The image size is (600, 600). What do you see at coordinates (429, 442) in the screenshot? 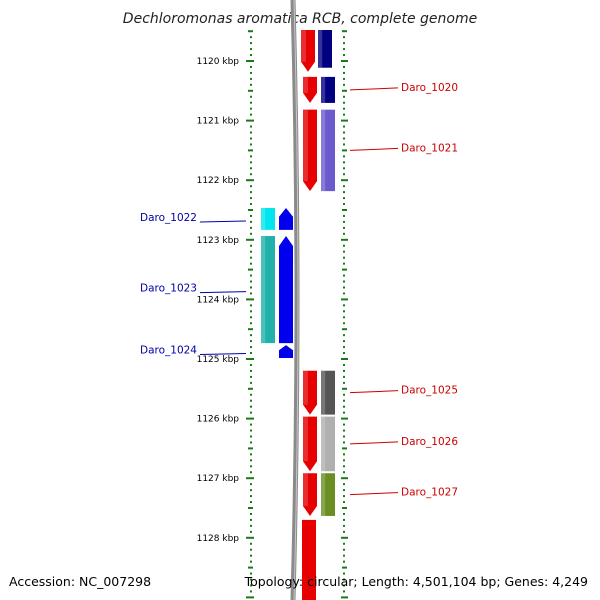
I see `gene-label: Daro_1026` at bounding box center [429, 442].